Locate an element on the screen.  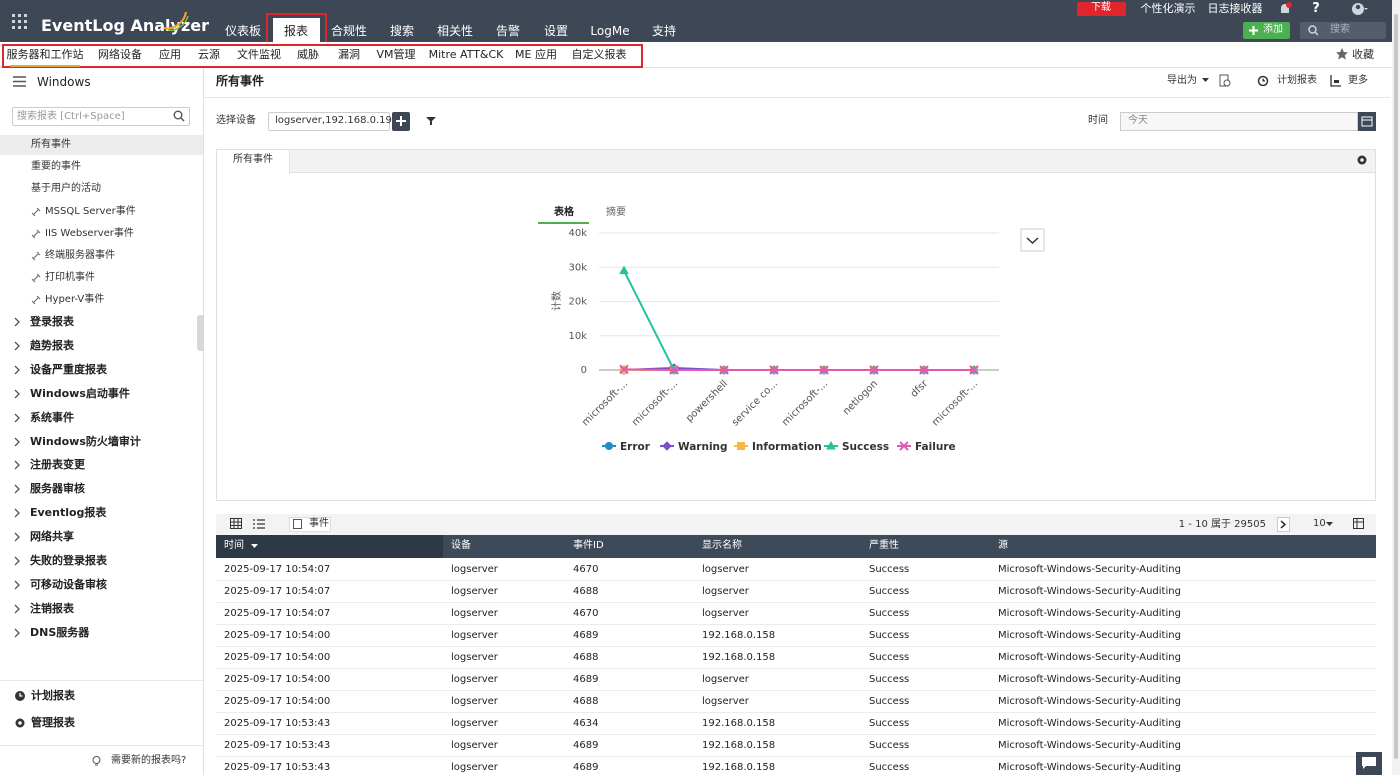
sub-nav-item: 威胁 is located at coordinates (308, 54).